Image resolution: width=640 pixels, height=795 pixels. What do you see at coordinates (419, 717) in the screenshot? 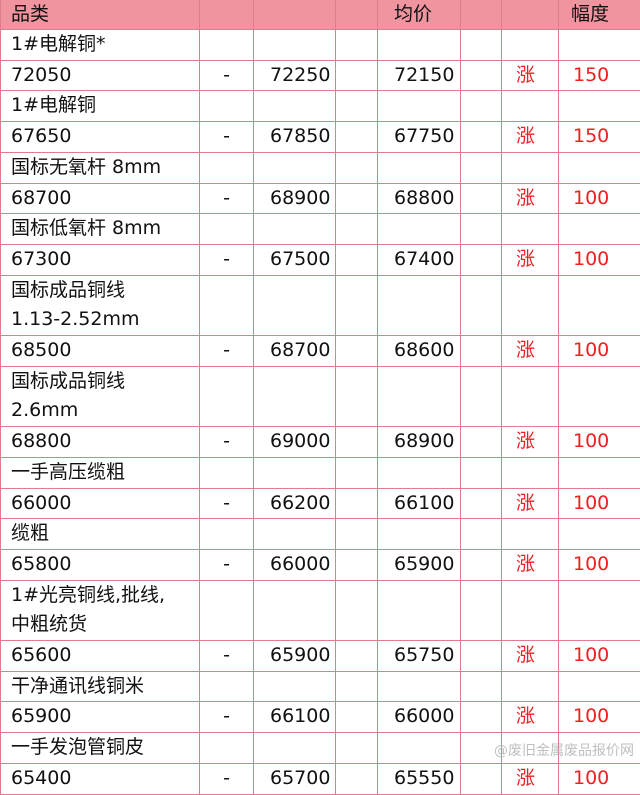
I see `average-price: 66000` at bounding box center [419, 717].